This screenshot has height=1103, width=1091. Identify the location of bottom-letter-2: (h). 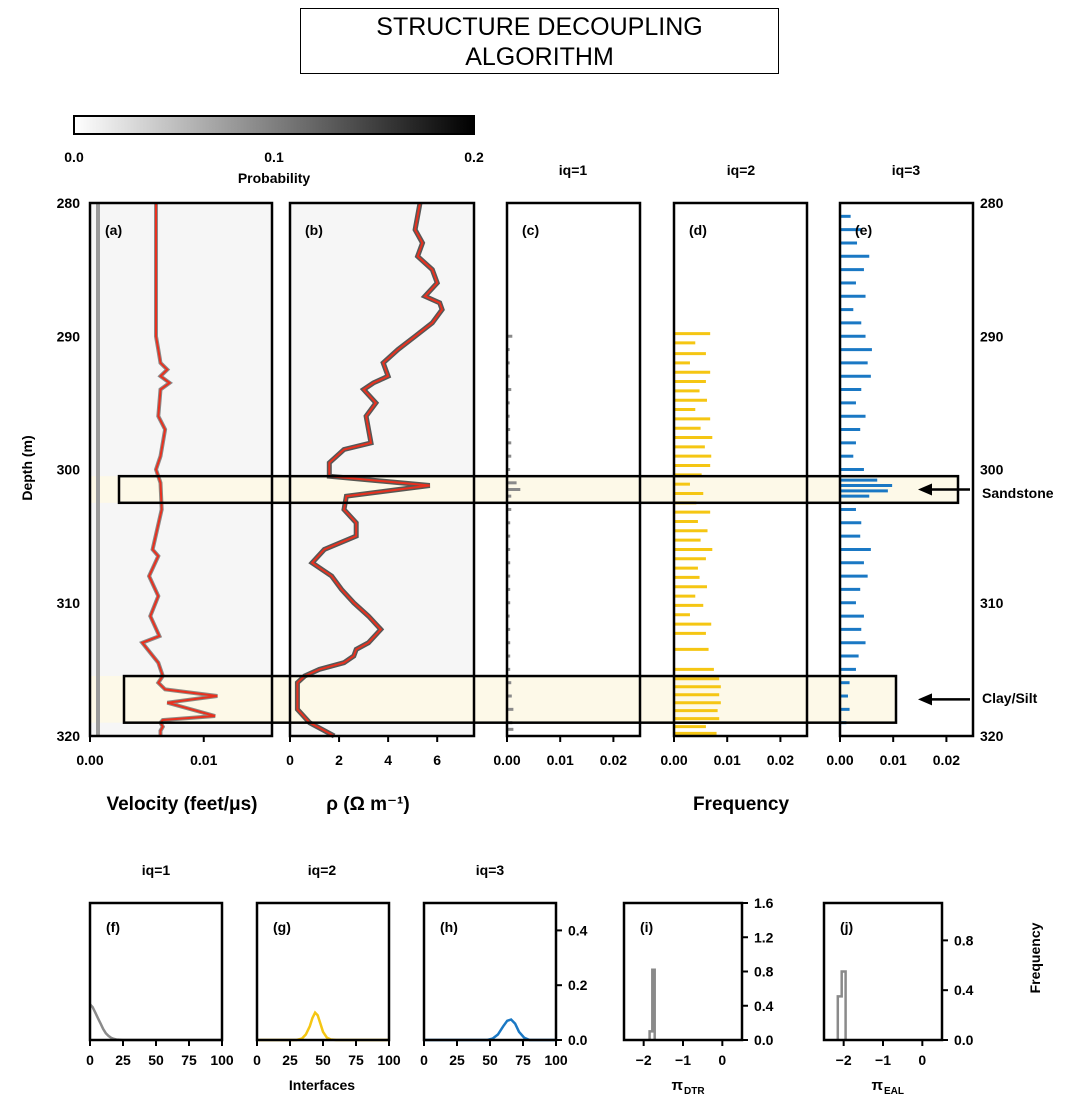
(449, 927).